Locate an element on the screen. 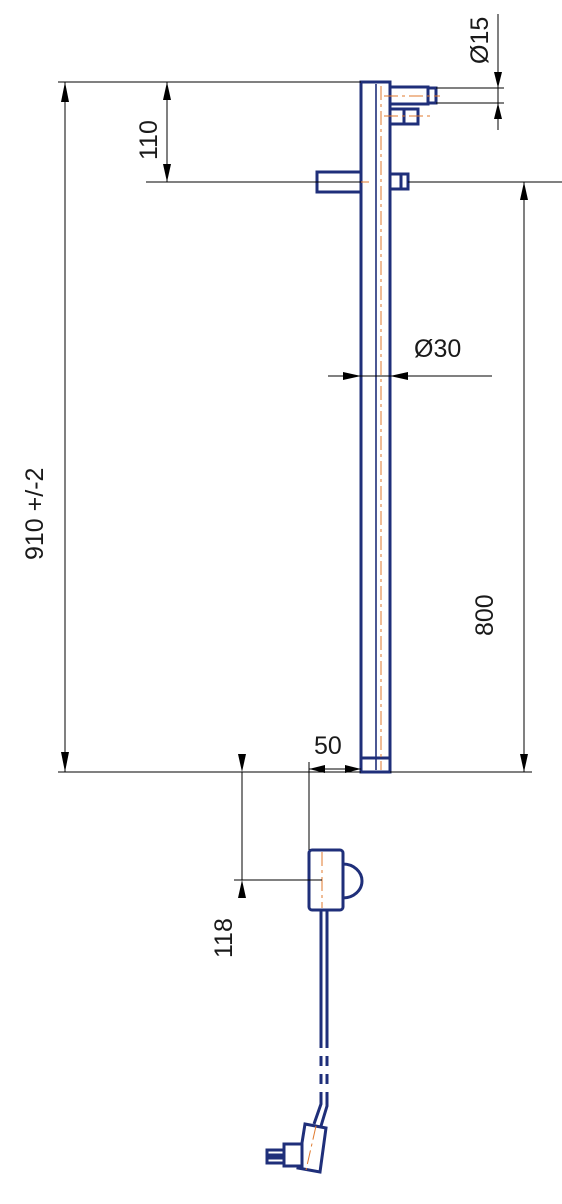  plug-pin-upper is located at coordinates (275, 1152).